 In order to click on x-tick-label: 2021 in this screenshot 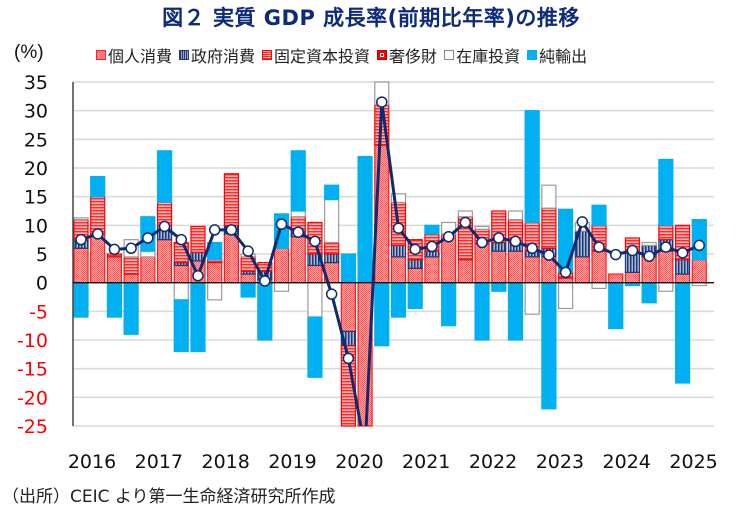, I will do `click(426, 462)`.